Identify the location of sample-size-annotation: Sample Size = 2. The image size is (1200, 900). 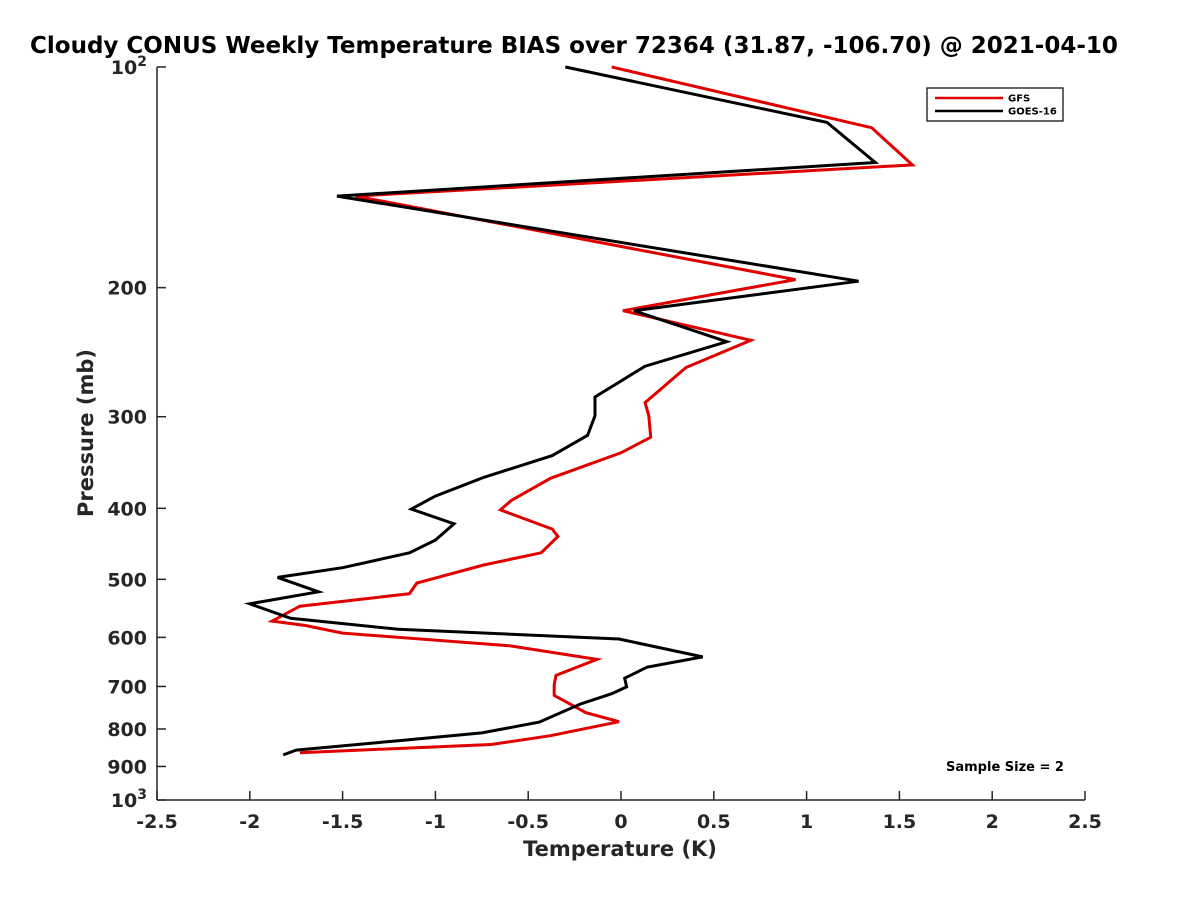
(1005, 767).